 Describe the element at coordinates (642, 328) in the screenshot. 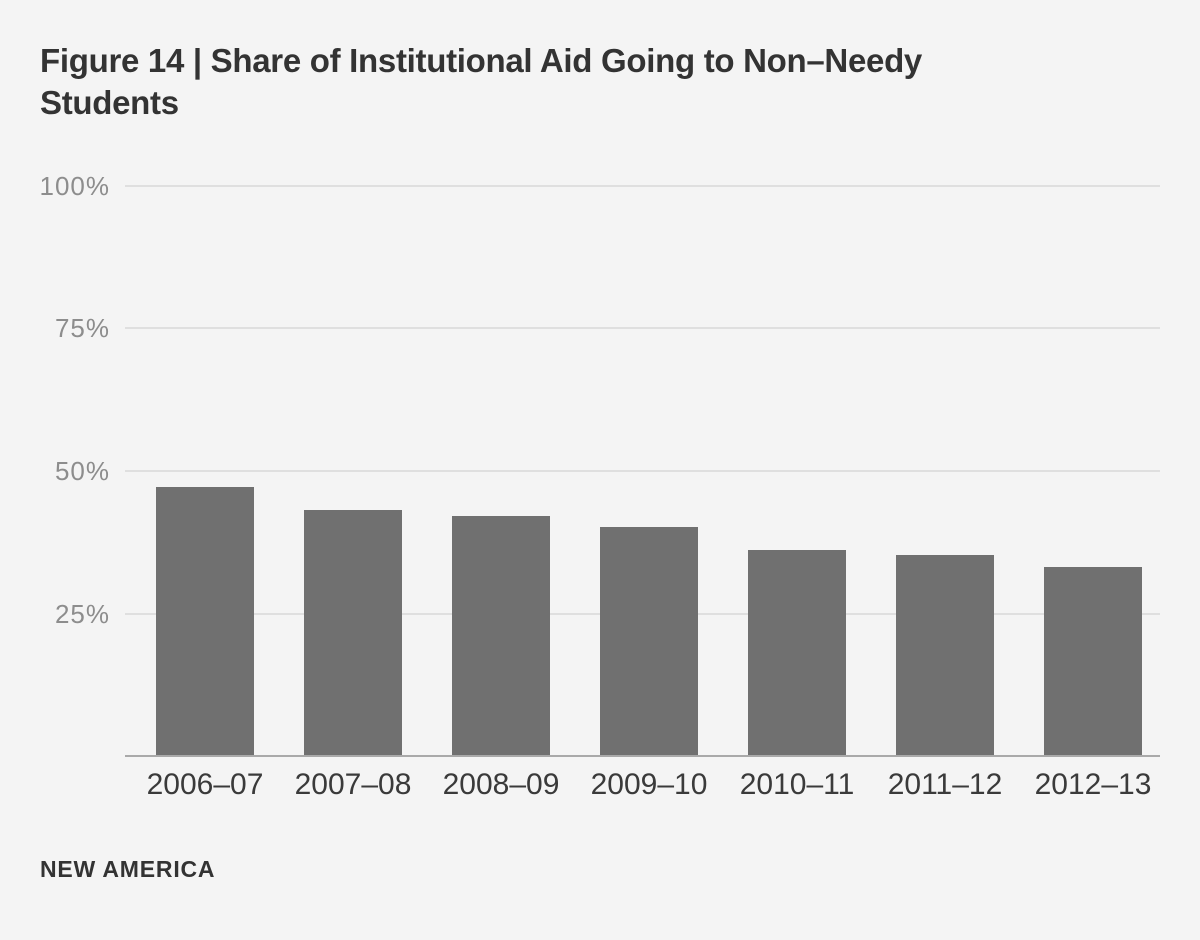

I see `gridline-75pct` at that location.